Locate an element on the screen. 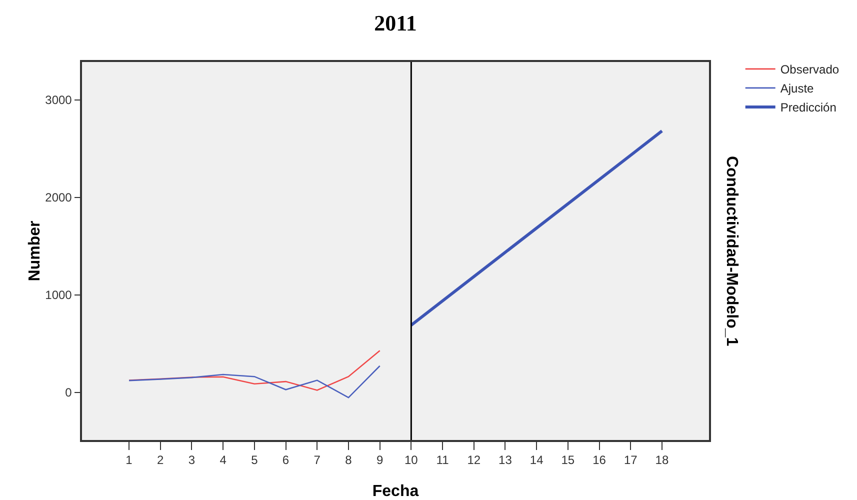 This screenshot has height=500, width=857. y-axis-title: Number is located at coordinates (35, 251).